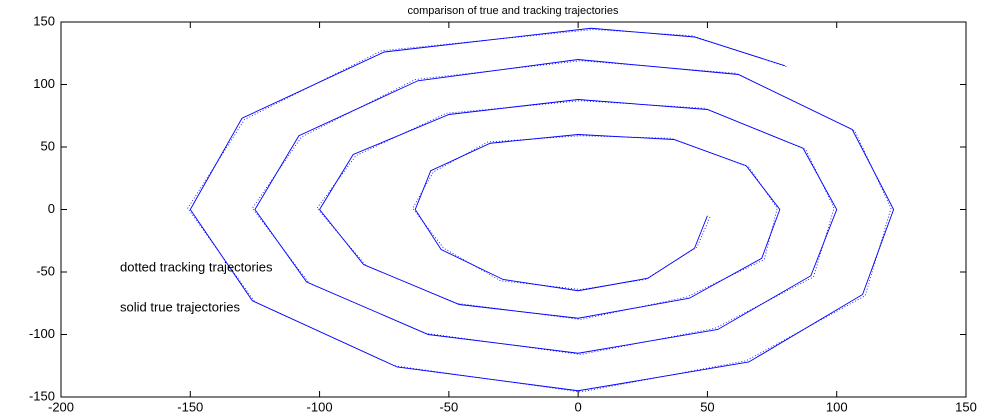  What do you see at coordinates (51, 208) in the screenshot?
I see `y-tick-label: 0` at bounding box center [51, 208].